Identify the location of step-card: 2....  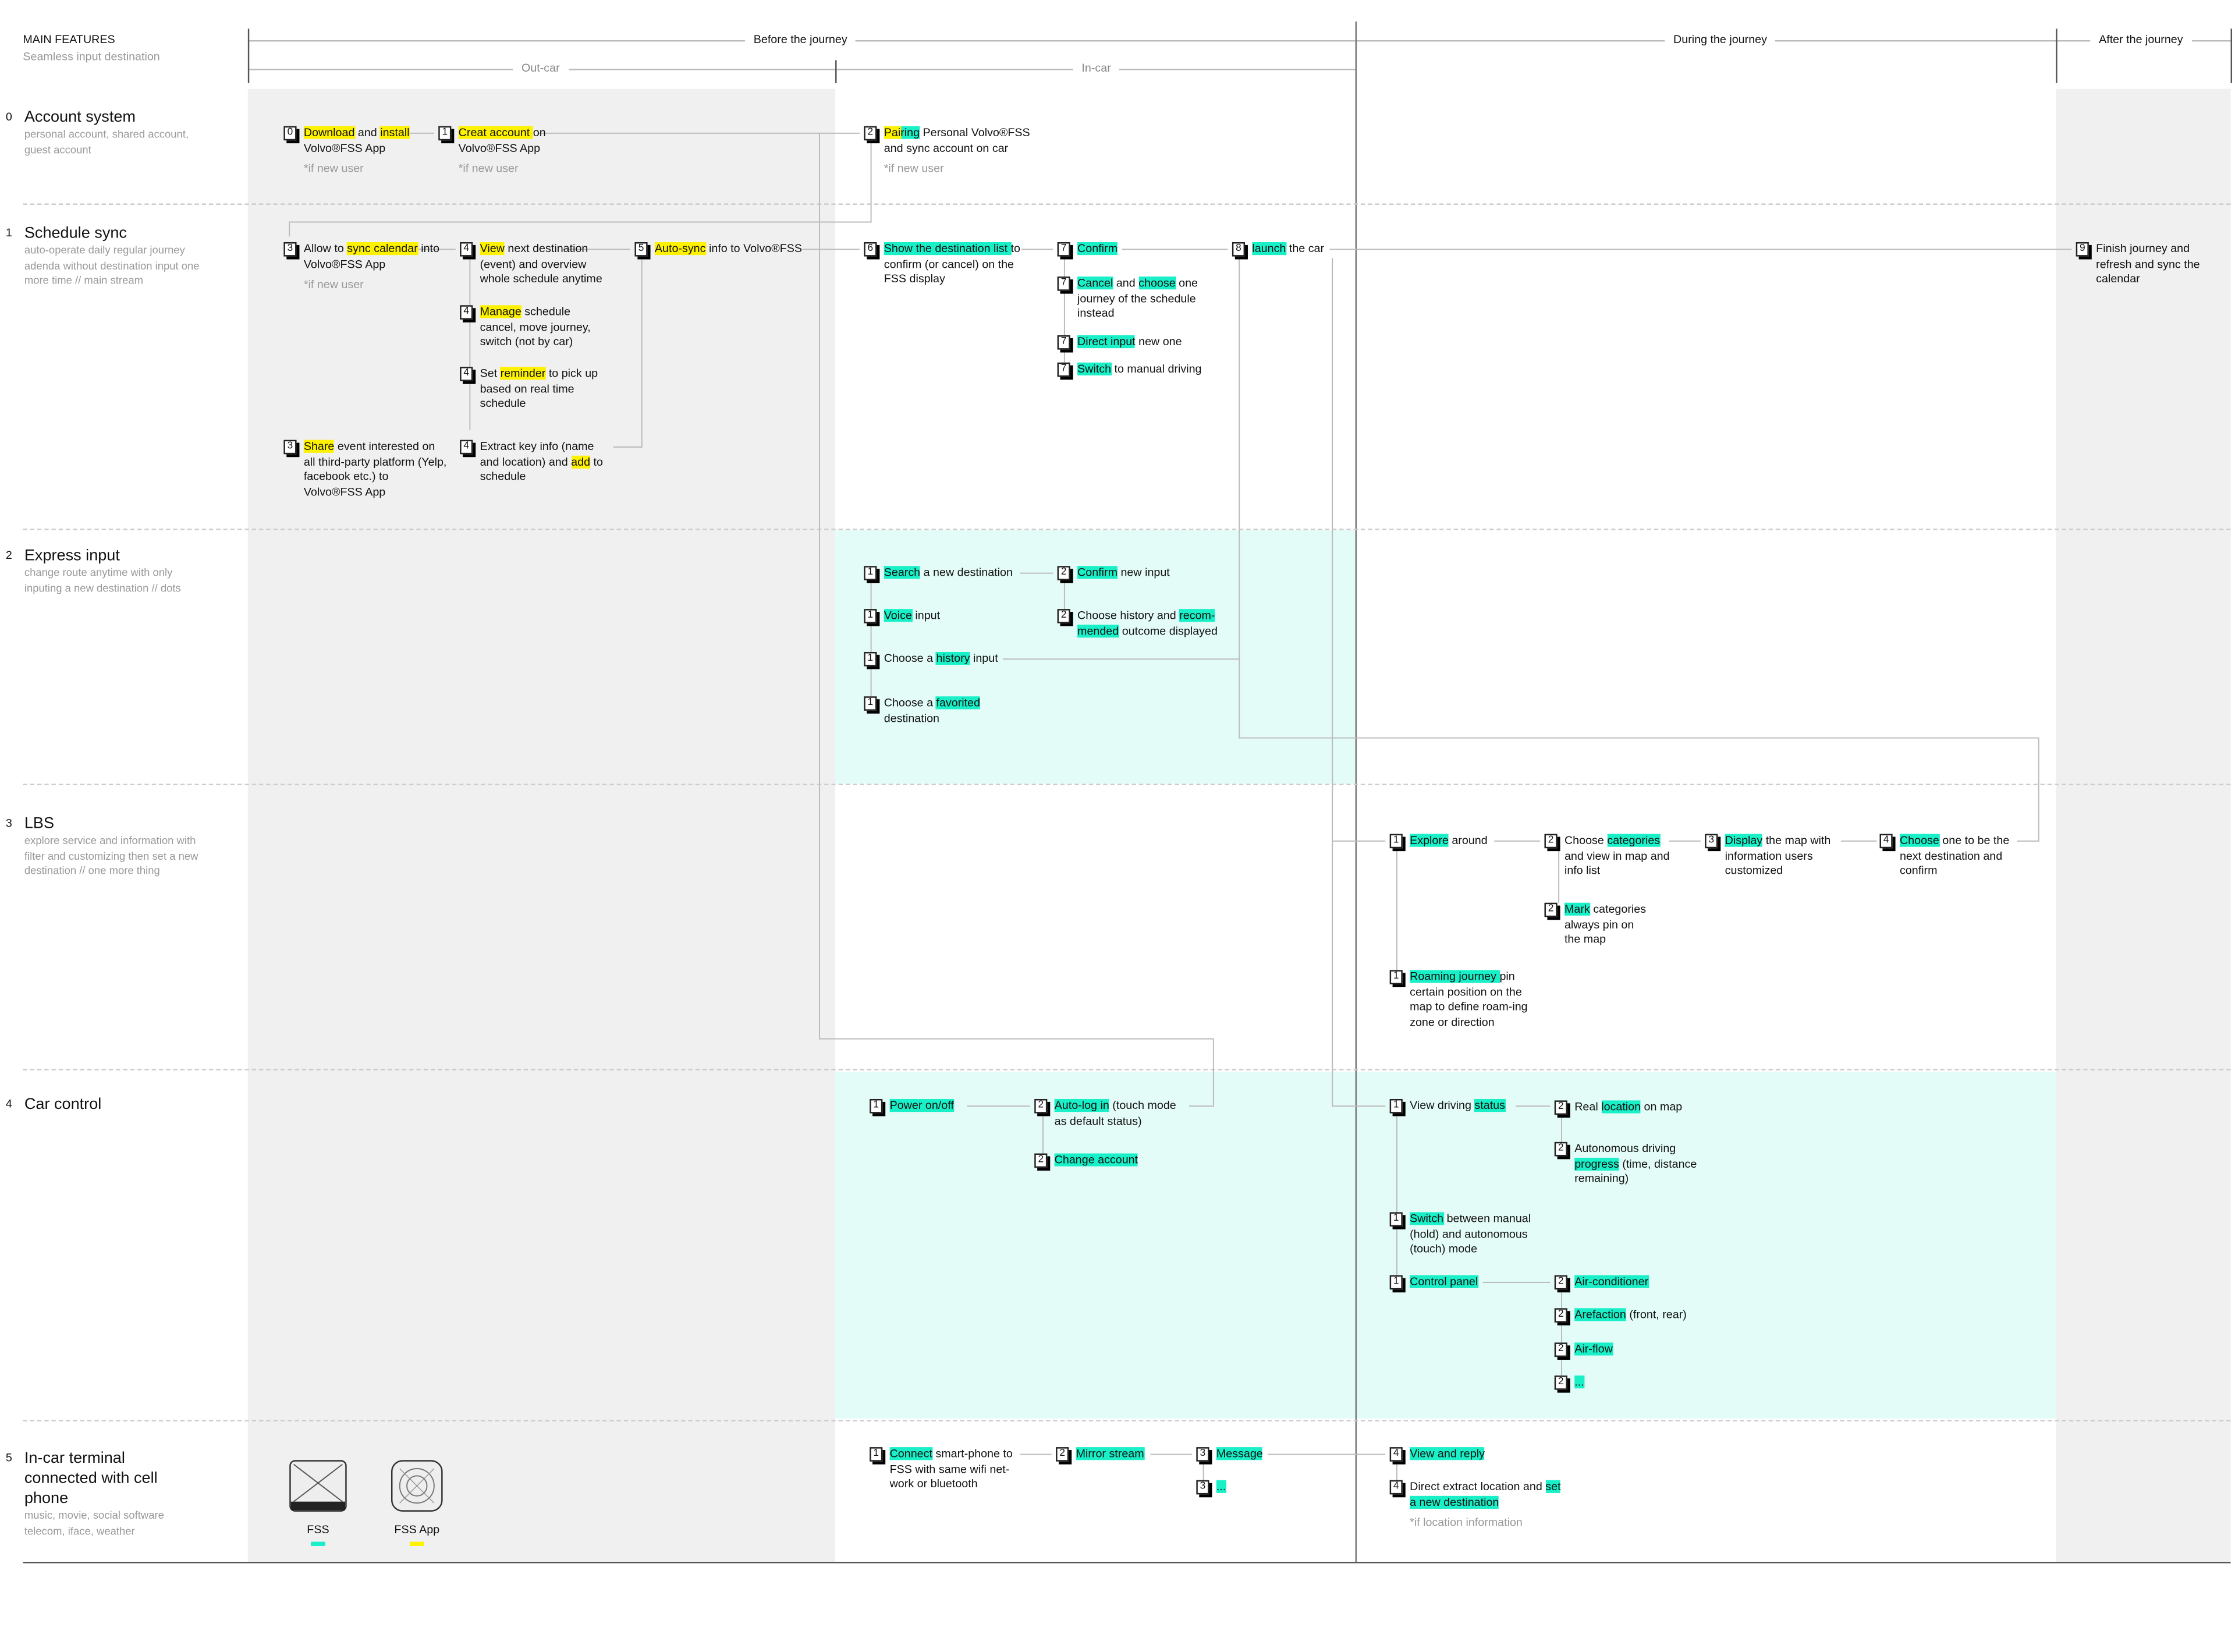
(1593, 1383).